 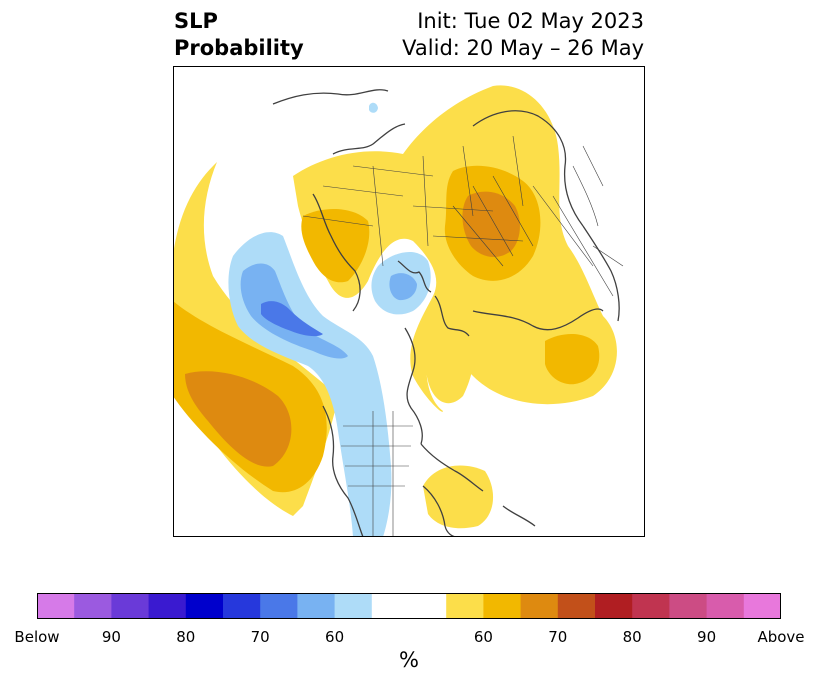 I want to click on pacific-above-80-region, so click(x=238, y=419).